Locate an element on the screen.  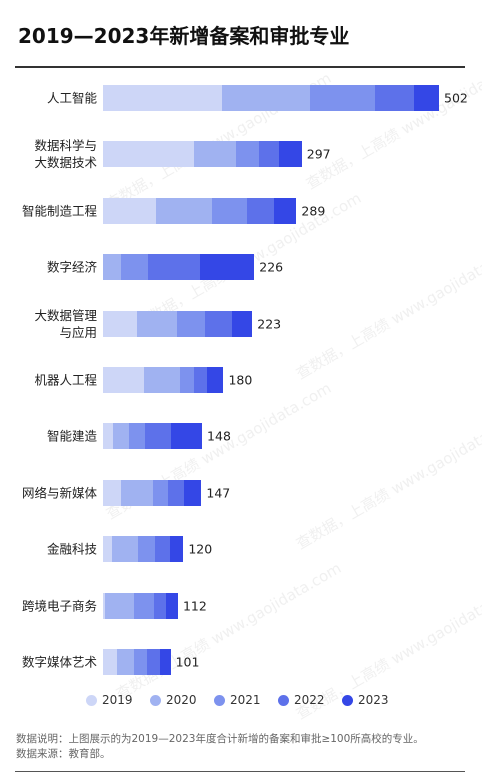
chart-title: 2019—2023年新增备案和审批专业 is located at coordinates (184, 36).